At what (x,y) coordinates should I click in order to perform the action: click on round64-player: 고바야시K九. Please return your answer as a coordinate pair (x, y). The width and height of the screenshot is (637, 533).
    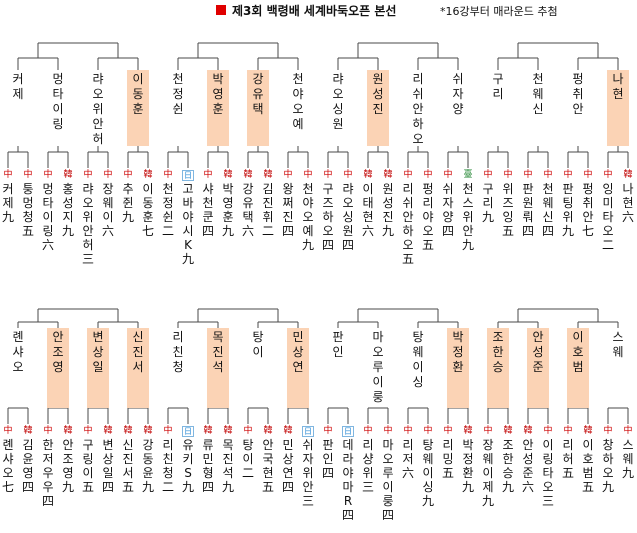
    Looking at the image, I should click on (187, 224).